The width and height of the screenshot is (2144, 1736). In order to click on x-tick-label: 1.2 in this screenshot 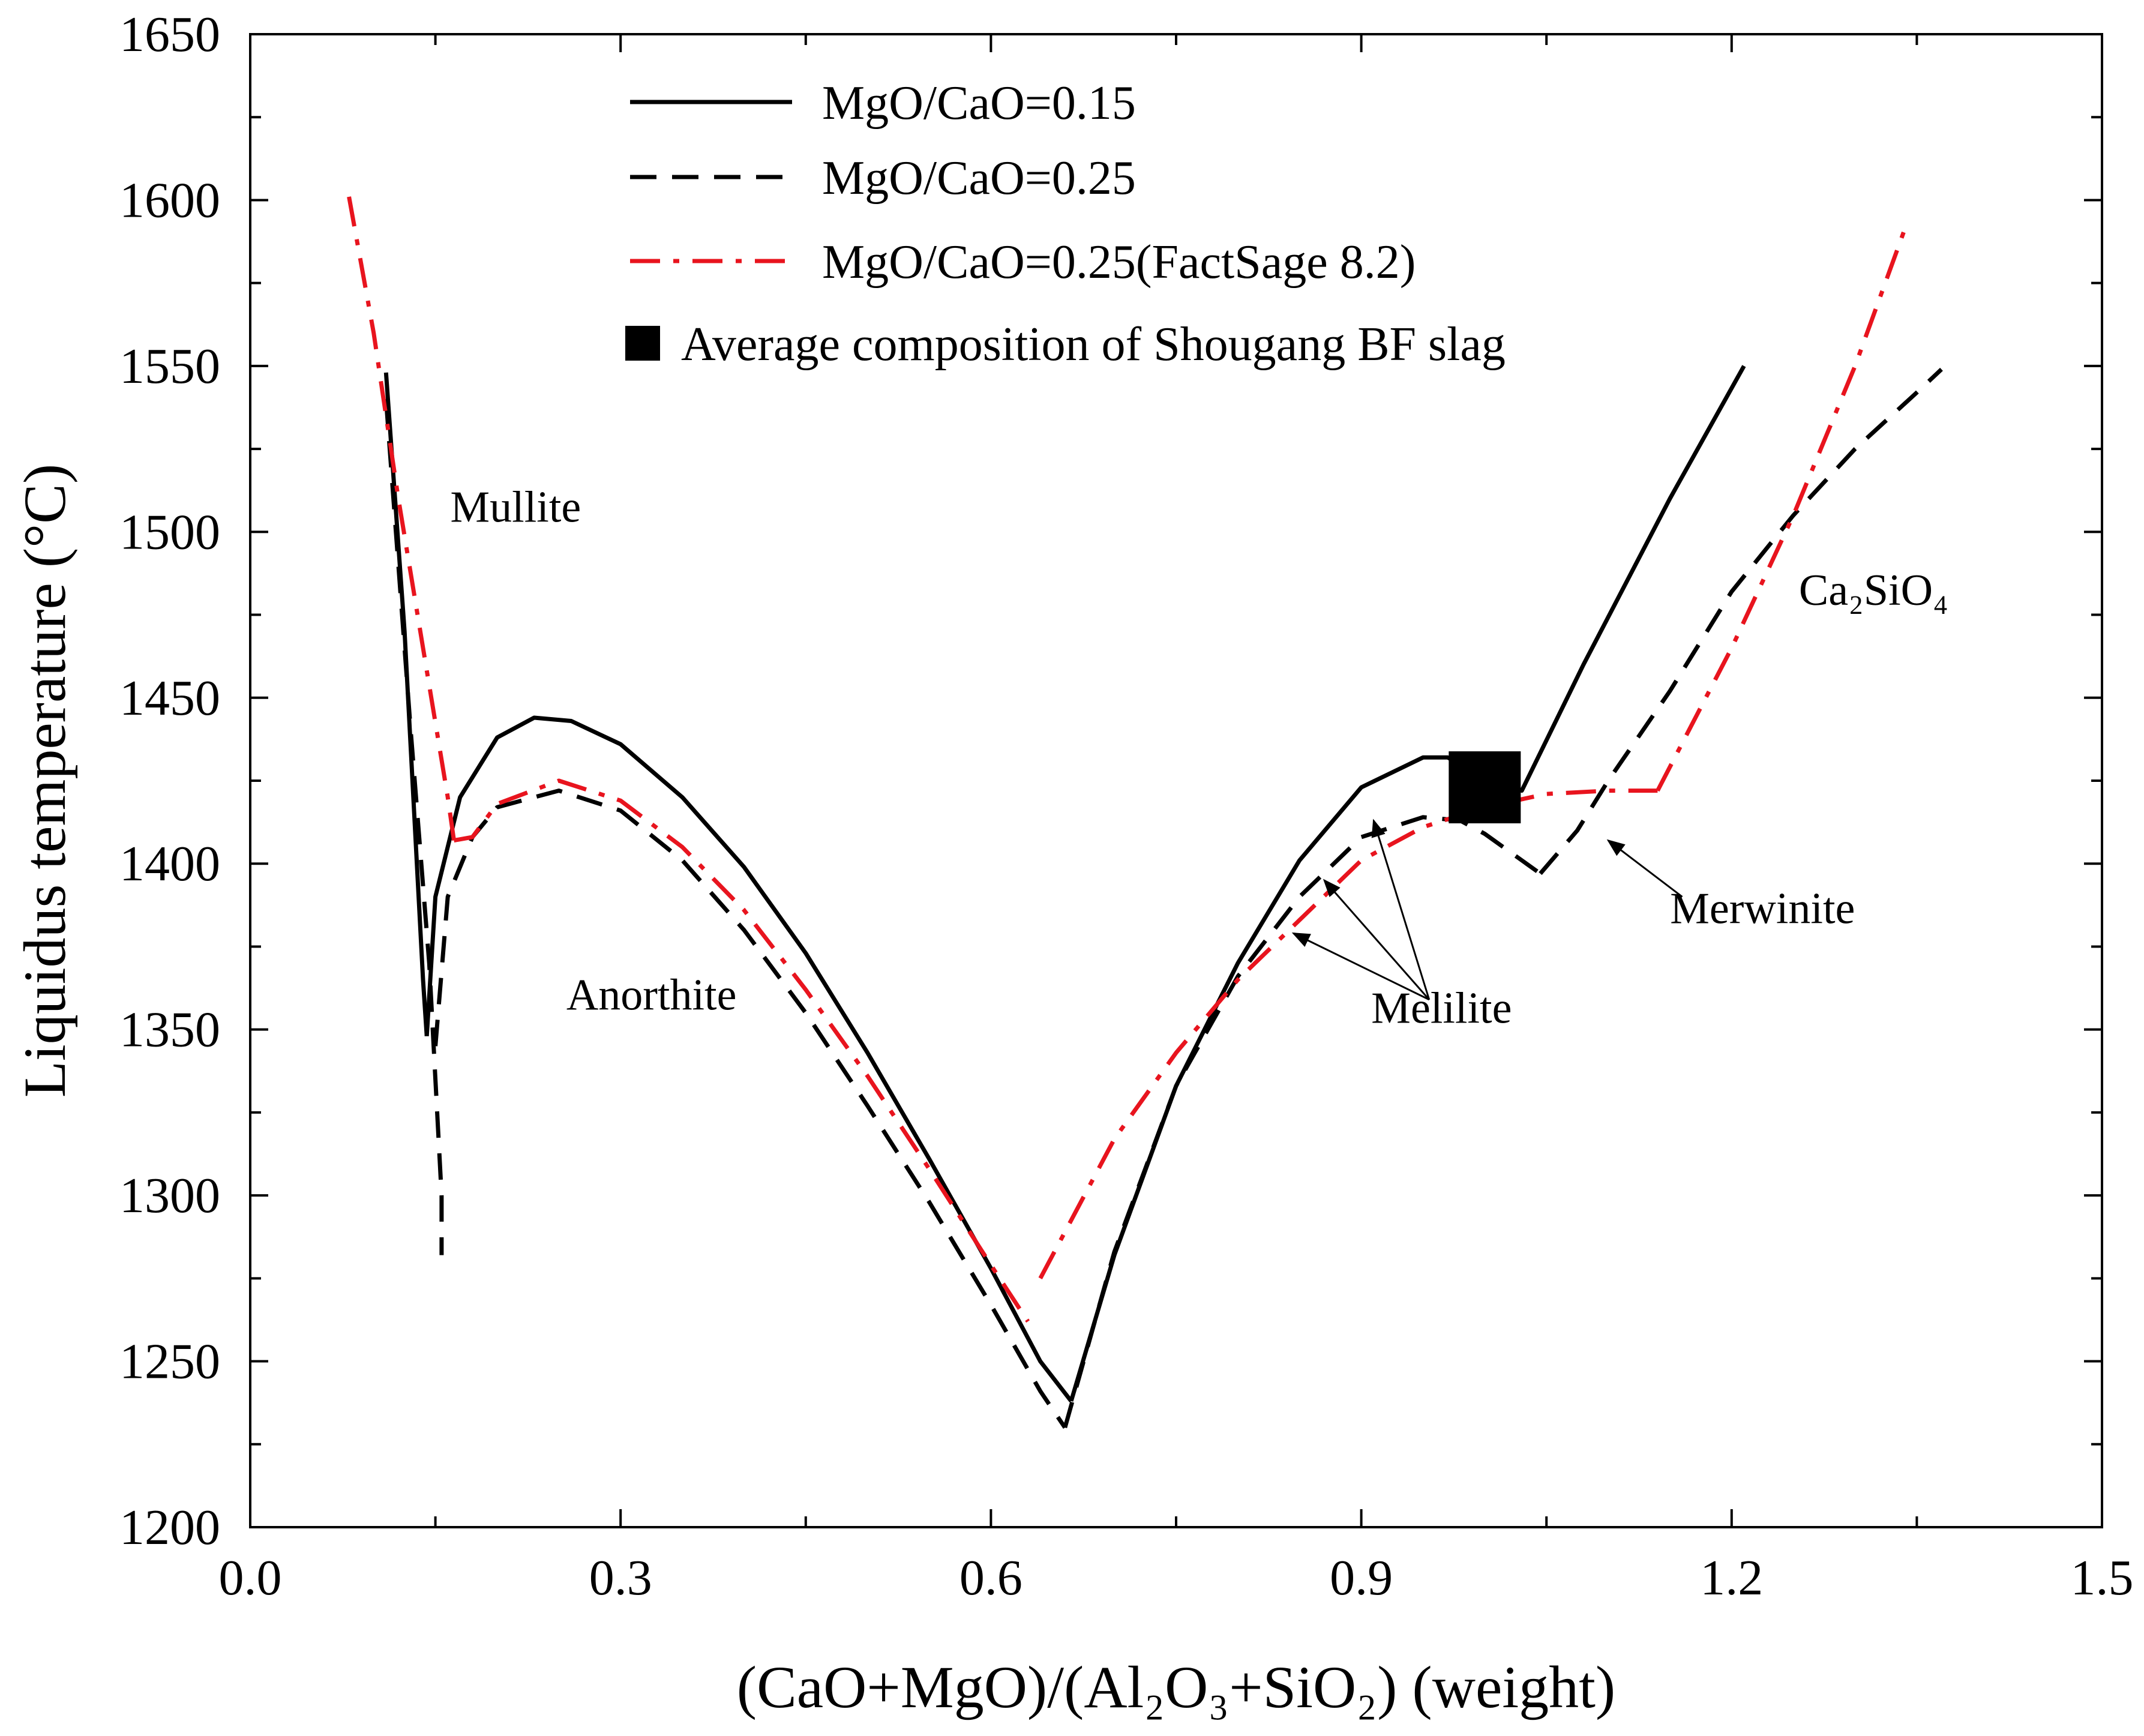, I will do `click(1731, 1578)`.